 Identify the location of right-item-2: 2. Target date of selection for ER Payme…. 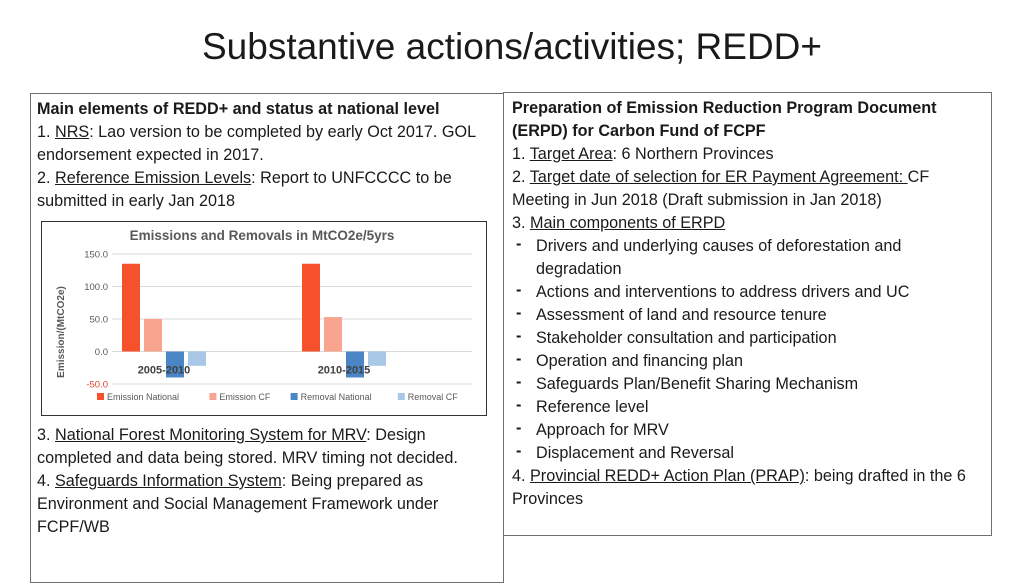
(747, 189).